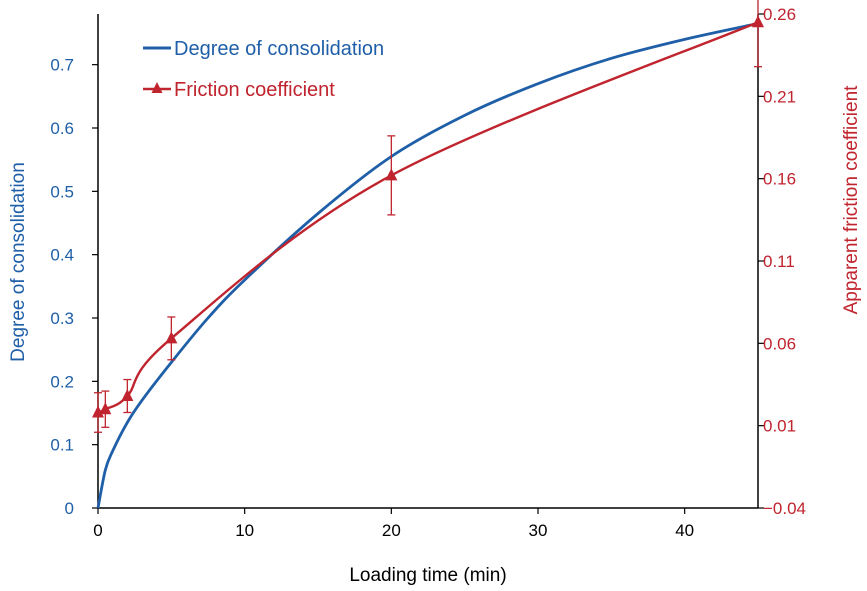 This screenshot has width=867, height=591. Describe the element at coordinates (851, 200) in the screenshot. I see `right-axis-title: Apparent friction coefficient` at that location.